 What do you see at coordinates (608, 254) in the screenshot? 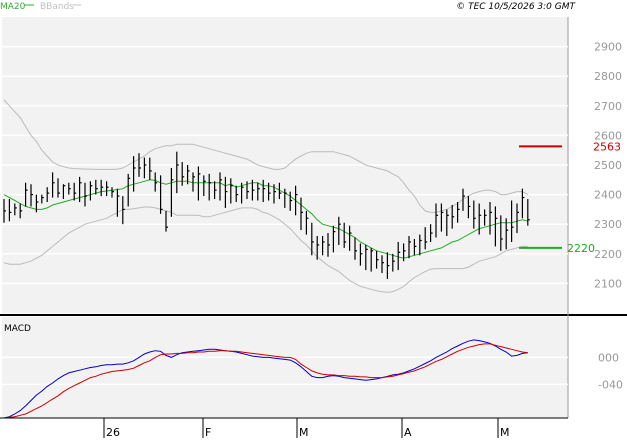
I see `price-tick-label: 2200` at bounding box center [608, 254].